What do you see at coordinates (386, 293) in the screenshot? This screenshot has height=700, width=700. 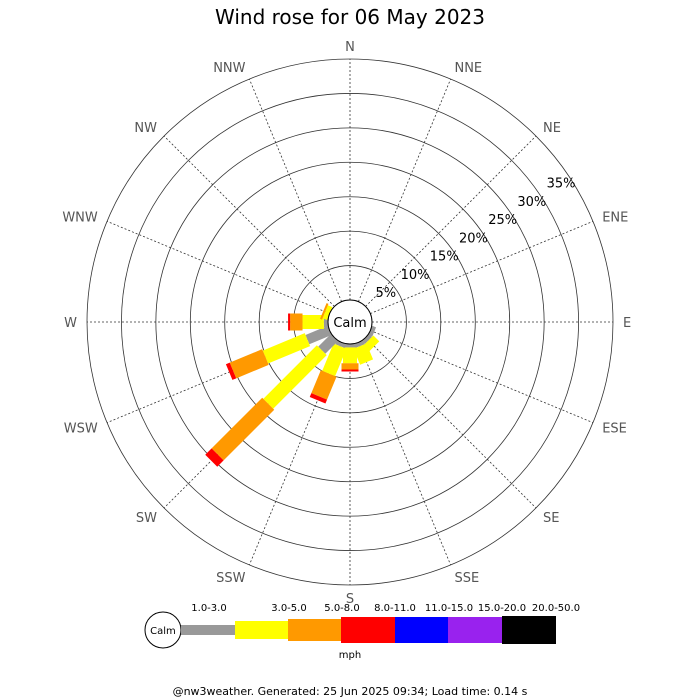 I see `ring-label-1: 5%` at bounding box center [386, 293].